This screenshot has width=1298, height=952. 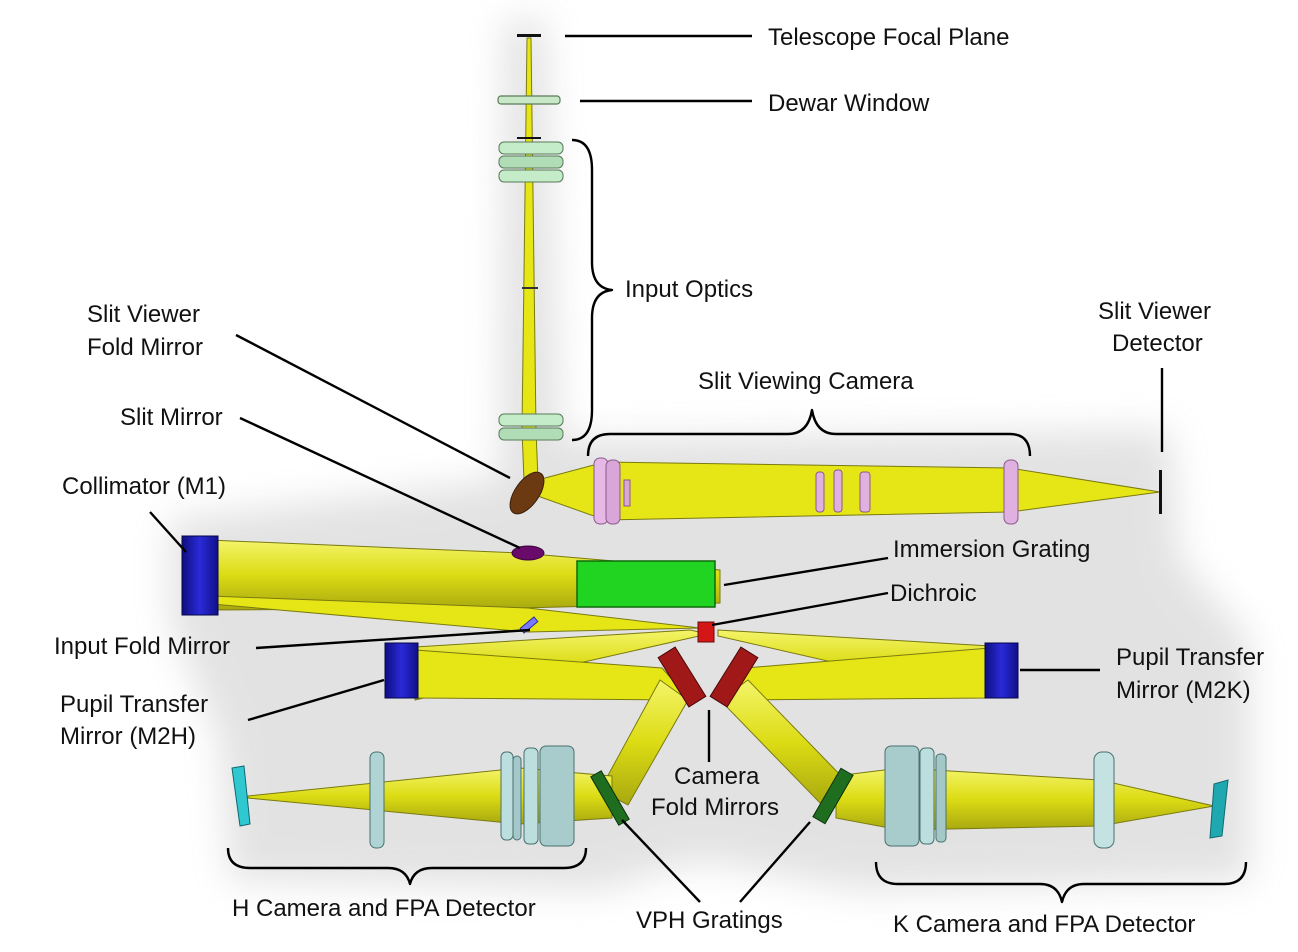 I want to click on slit-viewer-fold-mirror-label-1: Slit Viewer, so click(x=143, y=314).